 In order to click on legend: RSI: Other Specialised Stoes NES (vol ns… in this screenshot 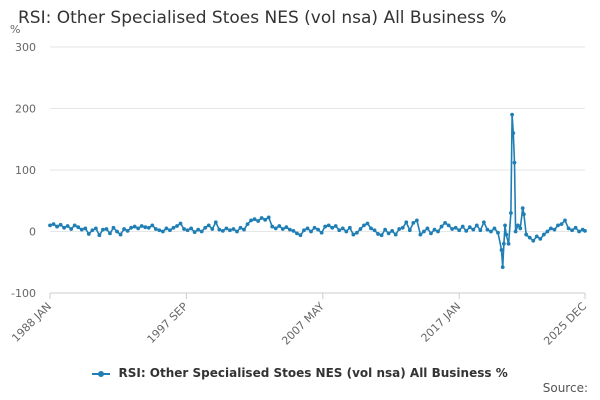, I will do `click(300, 373)`.